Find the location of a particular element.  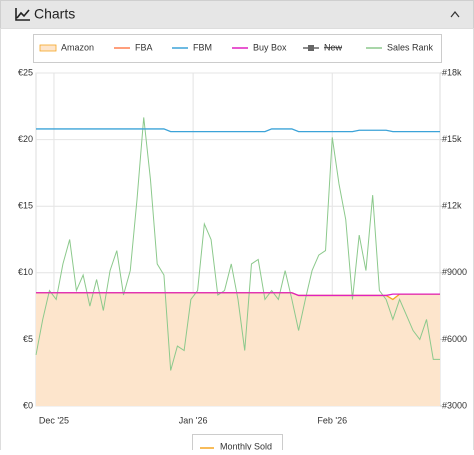

y2-tick-label: #18k is located at coordinates (452, 72).